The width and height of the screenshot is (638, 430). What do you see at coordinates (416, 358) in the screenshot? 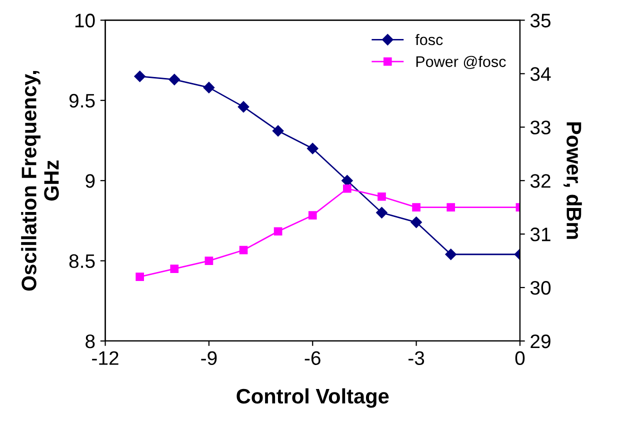
I see `x-tick-label: -3` at bounding box center [416, 358].